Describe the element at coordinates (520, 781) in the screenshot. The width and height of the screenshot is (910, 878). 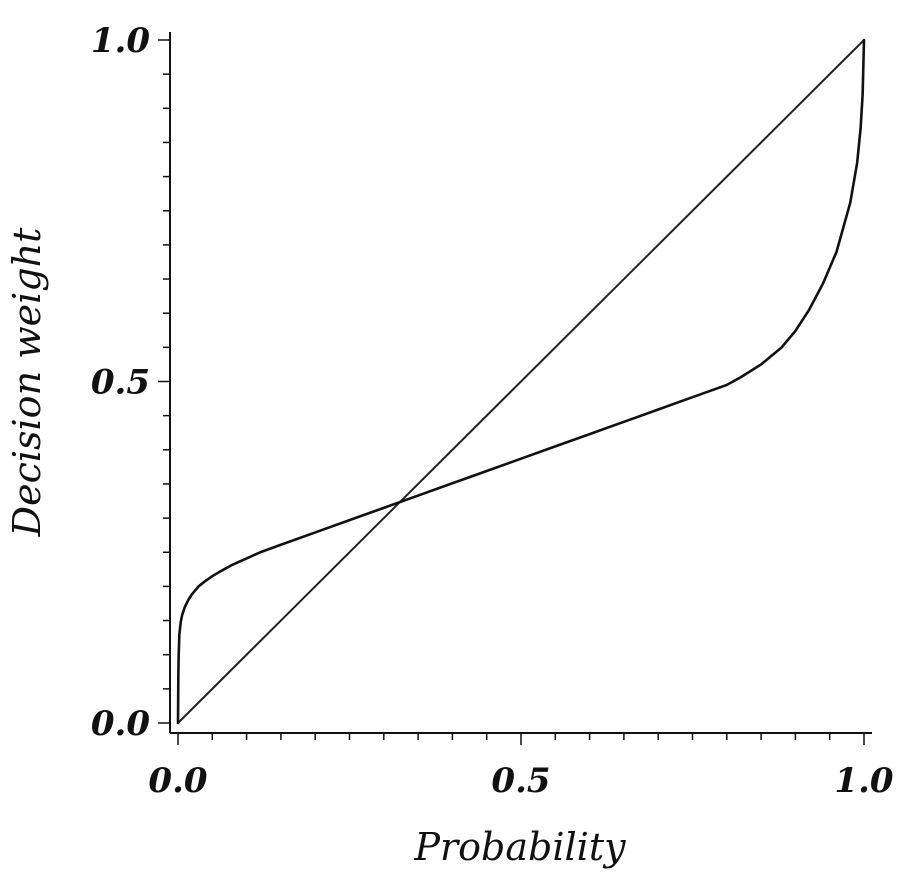
I see `x-tick-label: 0.5` at that location.